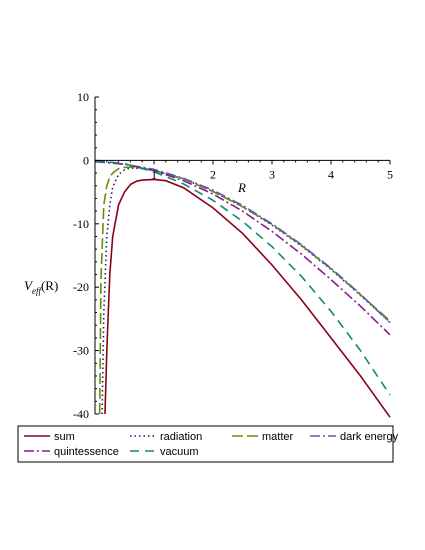 The image size is (425, 550). I want to click on y-tick-label: -40, so click(81, 414).